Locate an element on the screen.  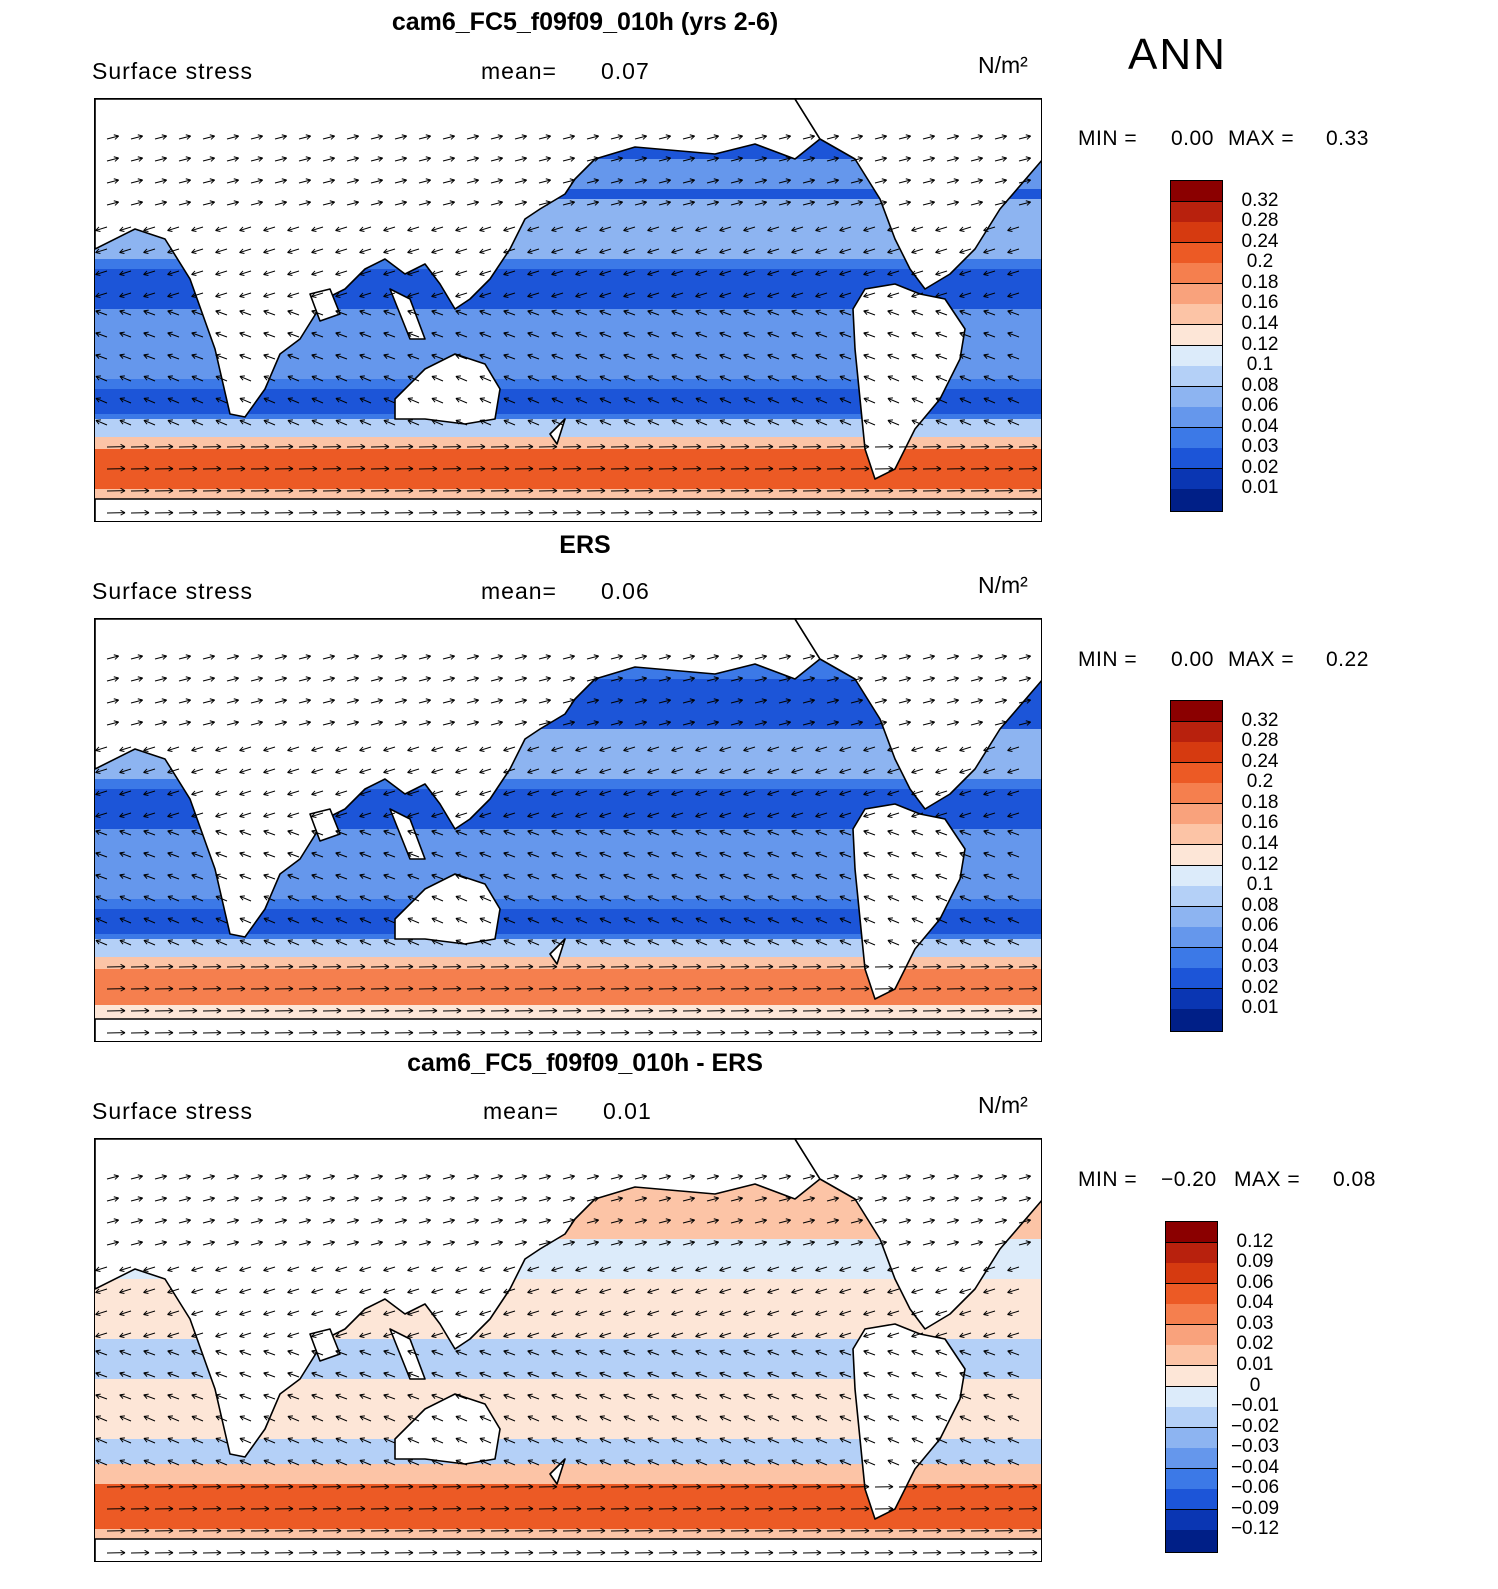
colorbar-level-label: 0.06 is located at coordinates (1255, 1282).